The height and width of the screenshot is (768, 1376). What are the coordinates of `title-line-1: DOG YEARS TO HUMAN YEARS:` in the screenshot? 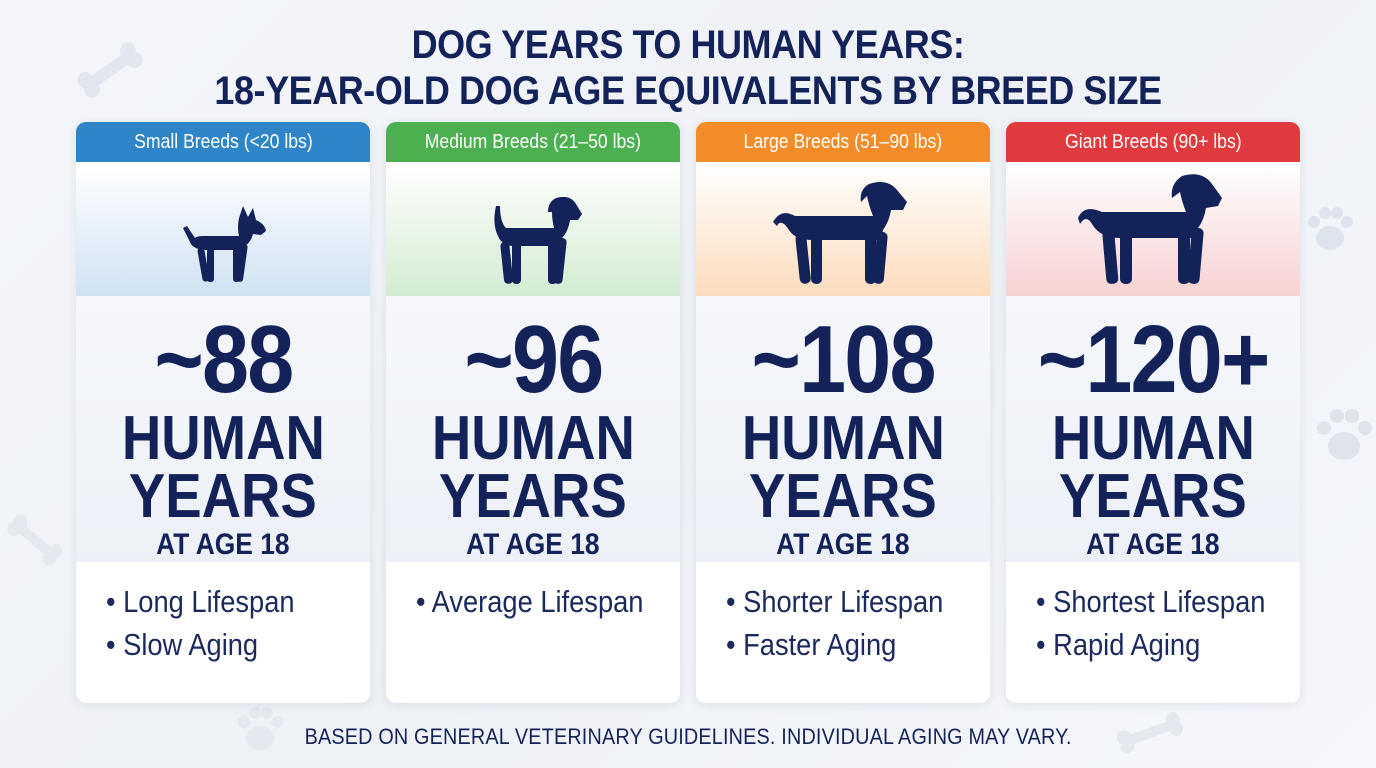 It's located at (688, 45).